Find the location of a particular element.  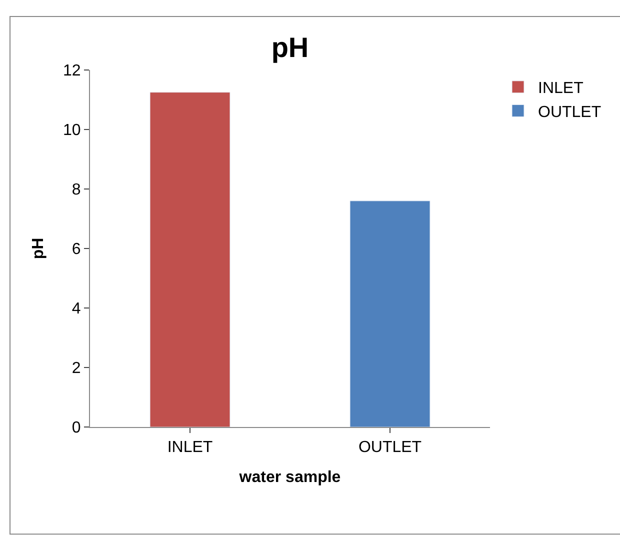

legend-label: OUTLET is located at coordinates (570, 112).